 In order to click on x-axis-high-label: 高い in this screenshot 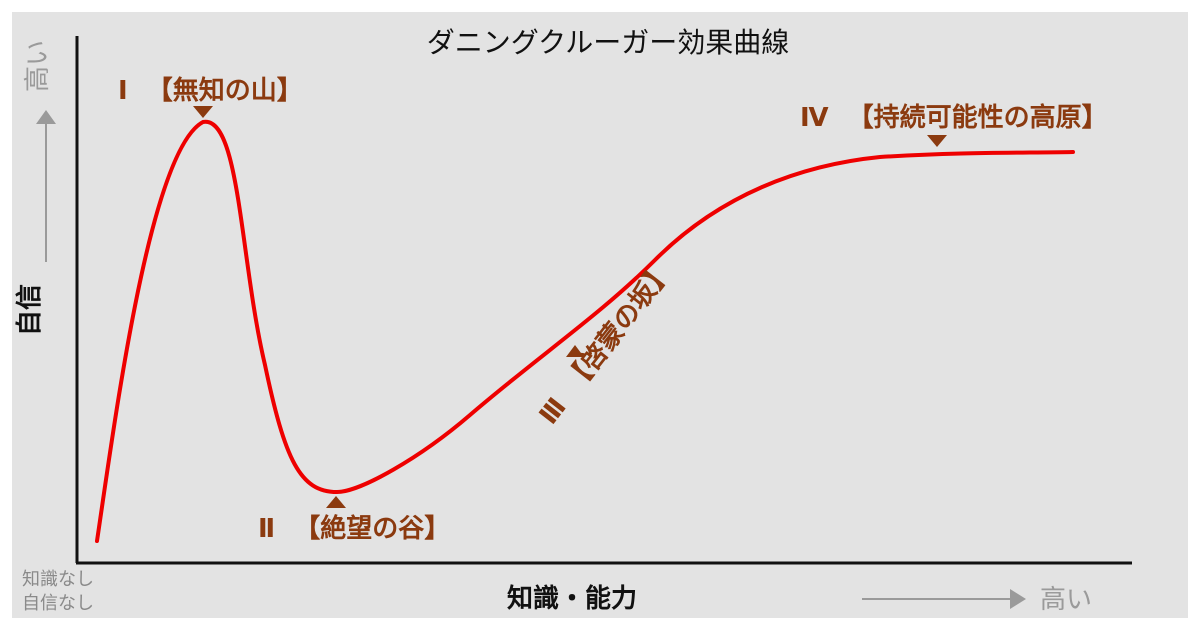, I will do `click(1066, 600)`.